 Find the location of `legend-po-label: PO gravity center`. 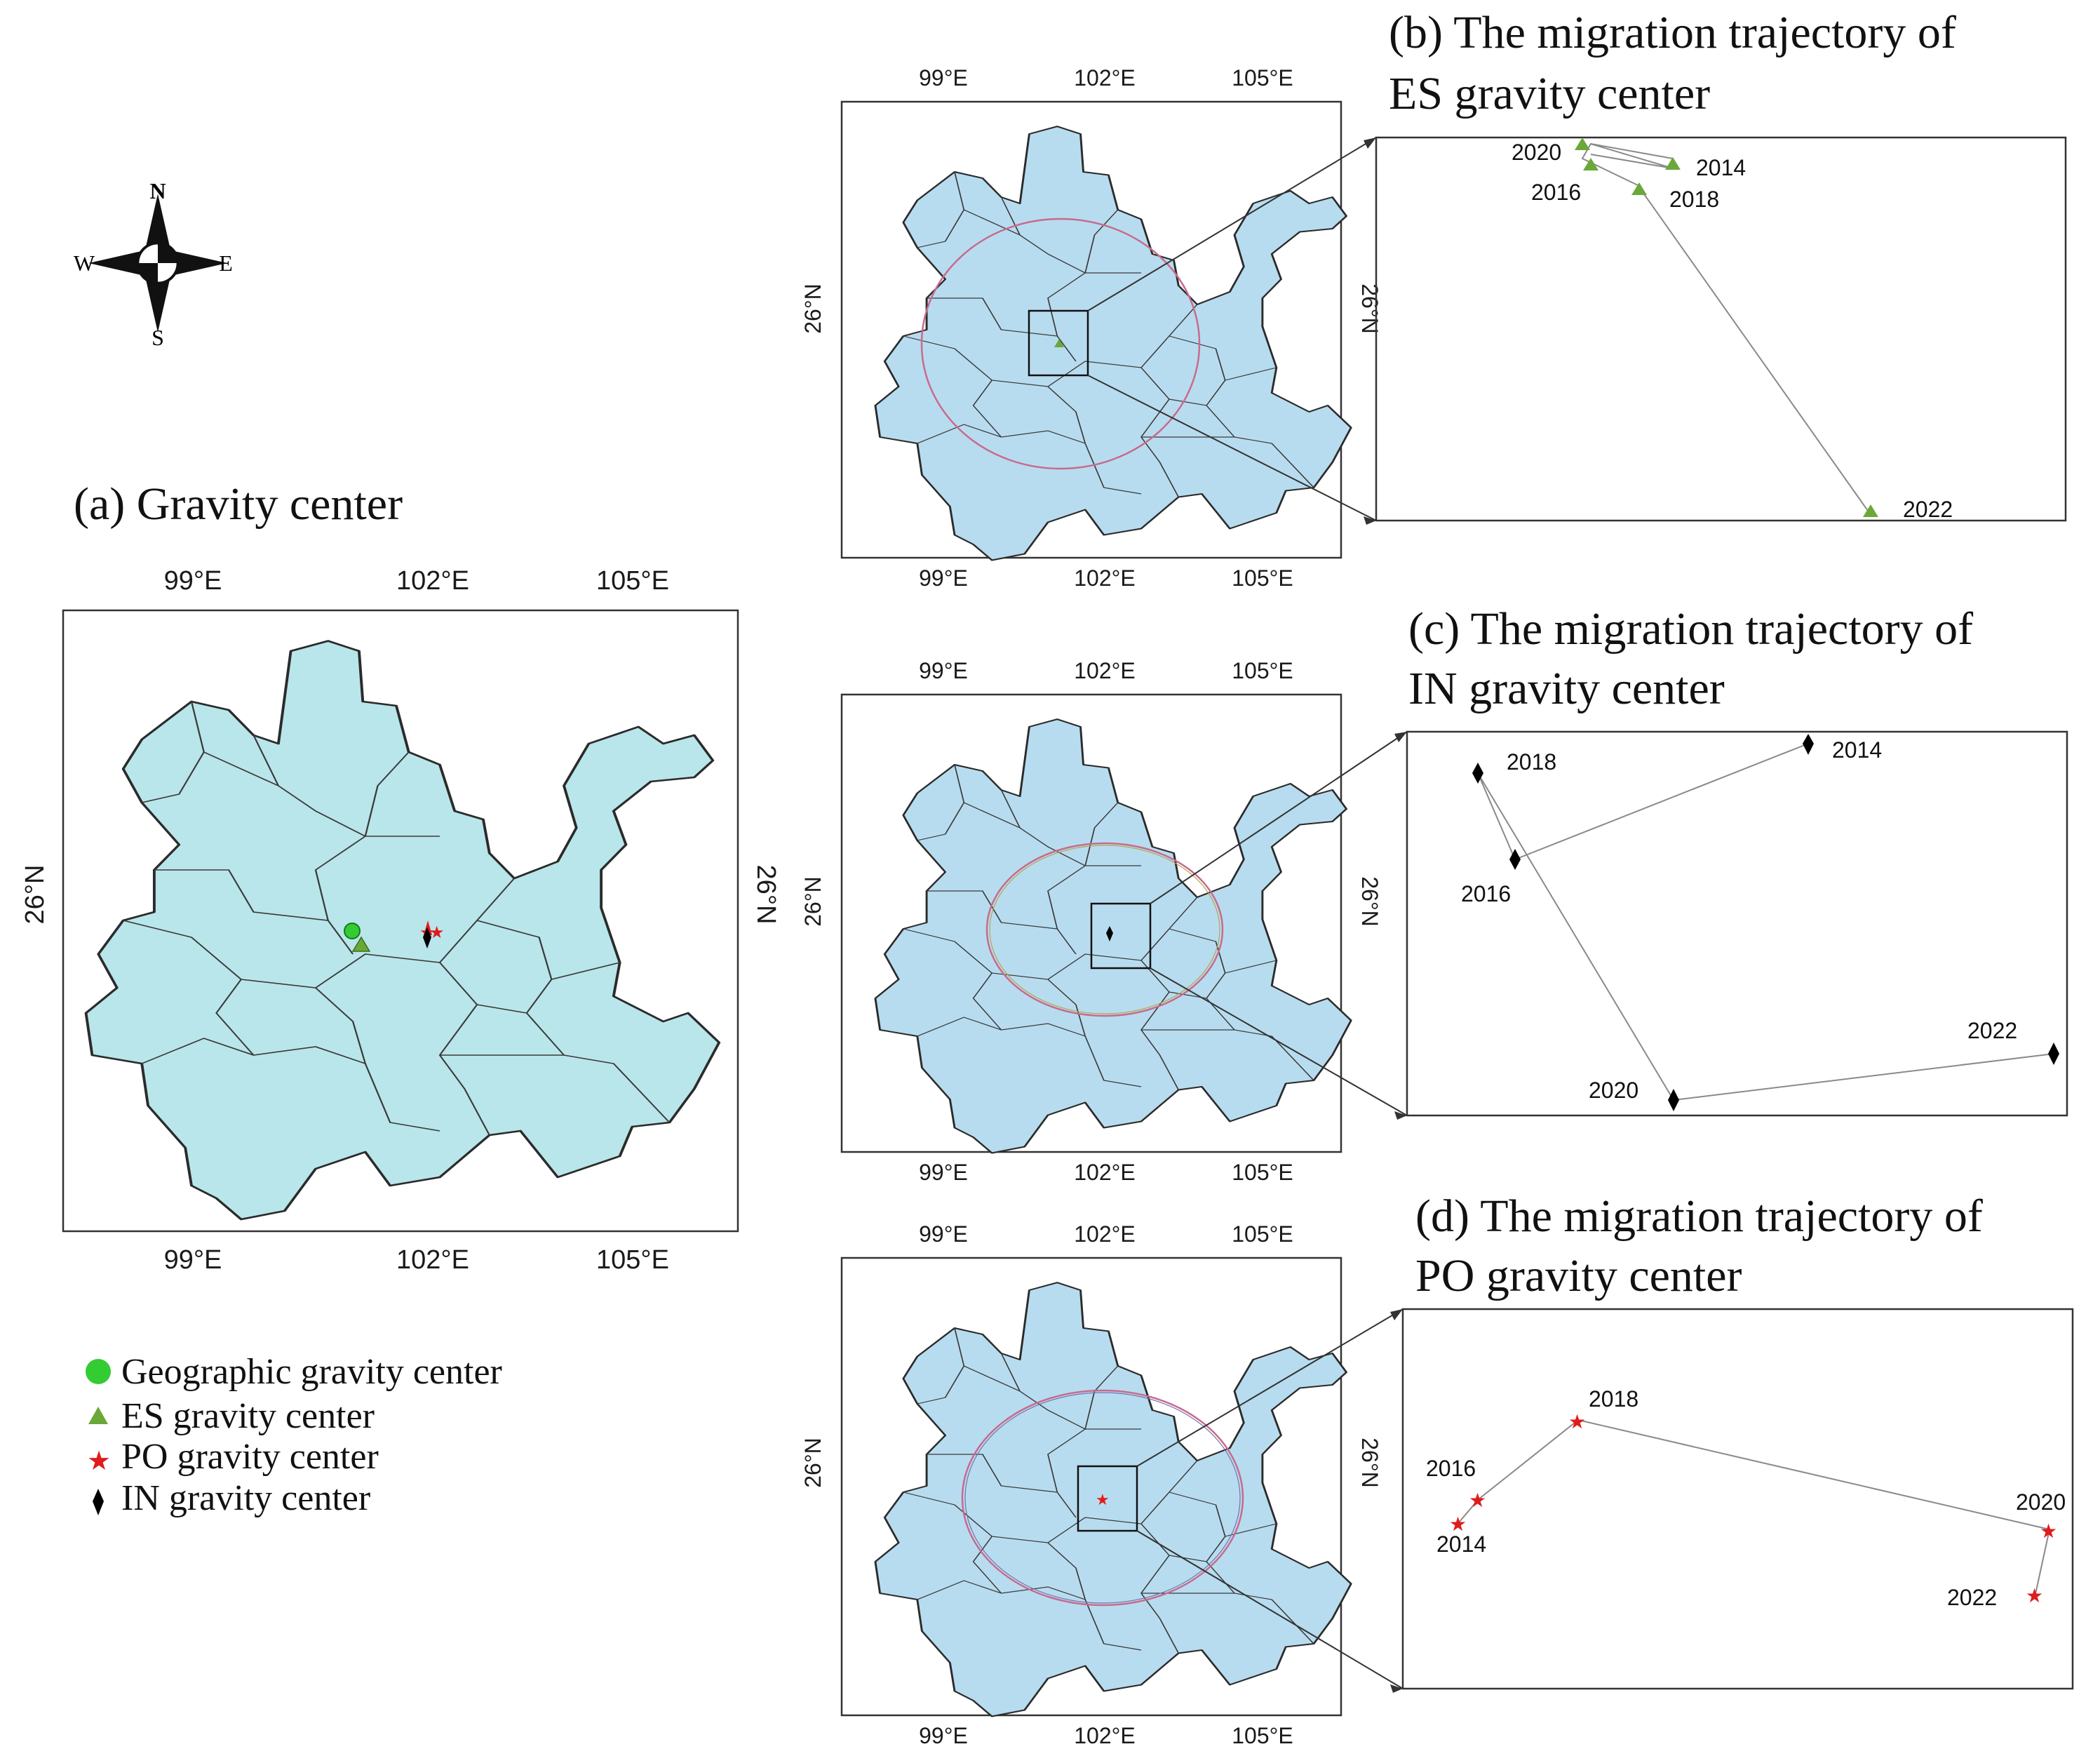

legend-po-label: PO gravity center is located at coordinates (250, 1457).